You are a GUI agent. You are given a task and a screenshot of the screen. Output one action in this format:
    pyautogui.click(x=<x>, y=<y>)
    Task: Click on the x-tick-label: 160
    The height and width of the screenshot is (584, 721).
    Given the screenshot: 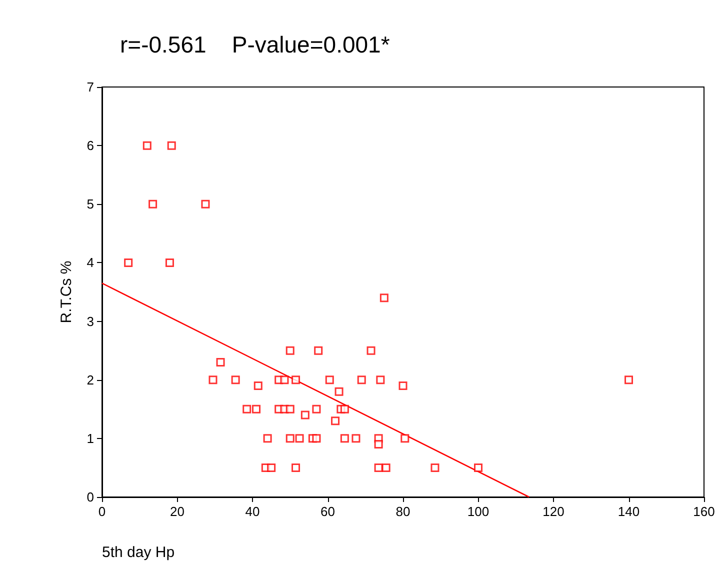 What is the action you would take?
    pyautogui.click(x=704, y=511)
    